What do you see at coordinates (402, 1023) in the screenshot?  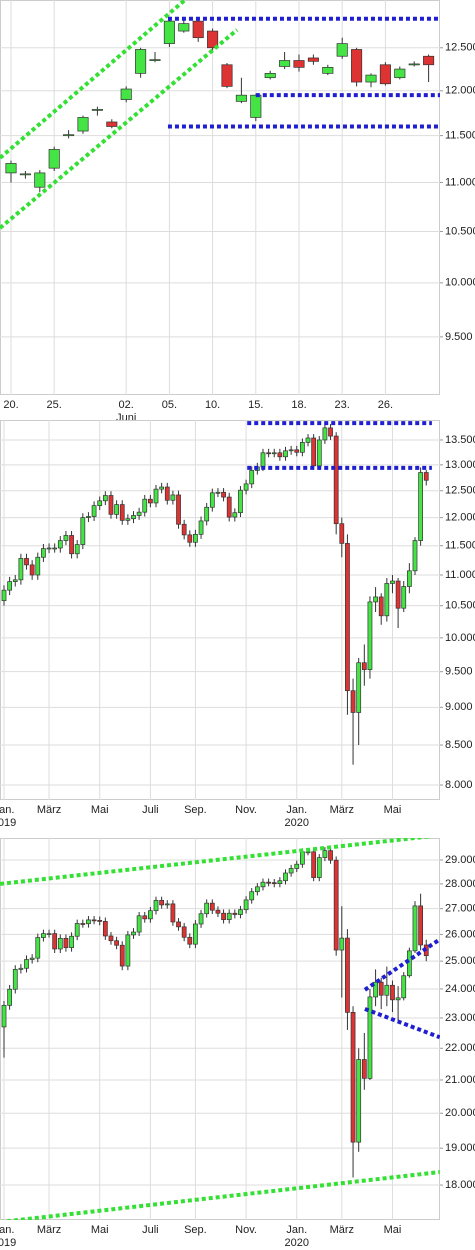 I see `trendline` at bounding box center [402, 1023].